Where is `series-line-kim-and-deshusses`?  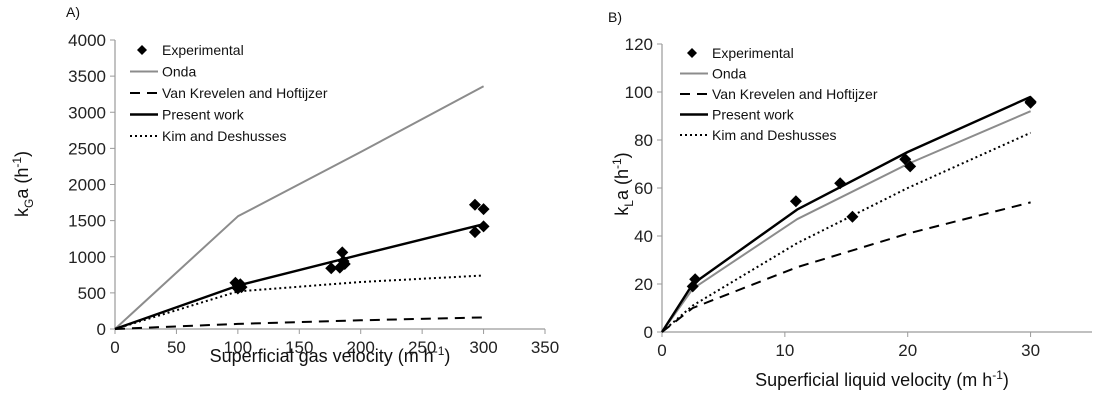
series-line-kim-and-deshusses is located at coordinates (299, 302).